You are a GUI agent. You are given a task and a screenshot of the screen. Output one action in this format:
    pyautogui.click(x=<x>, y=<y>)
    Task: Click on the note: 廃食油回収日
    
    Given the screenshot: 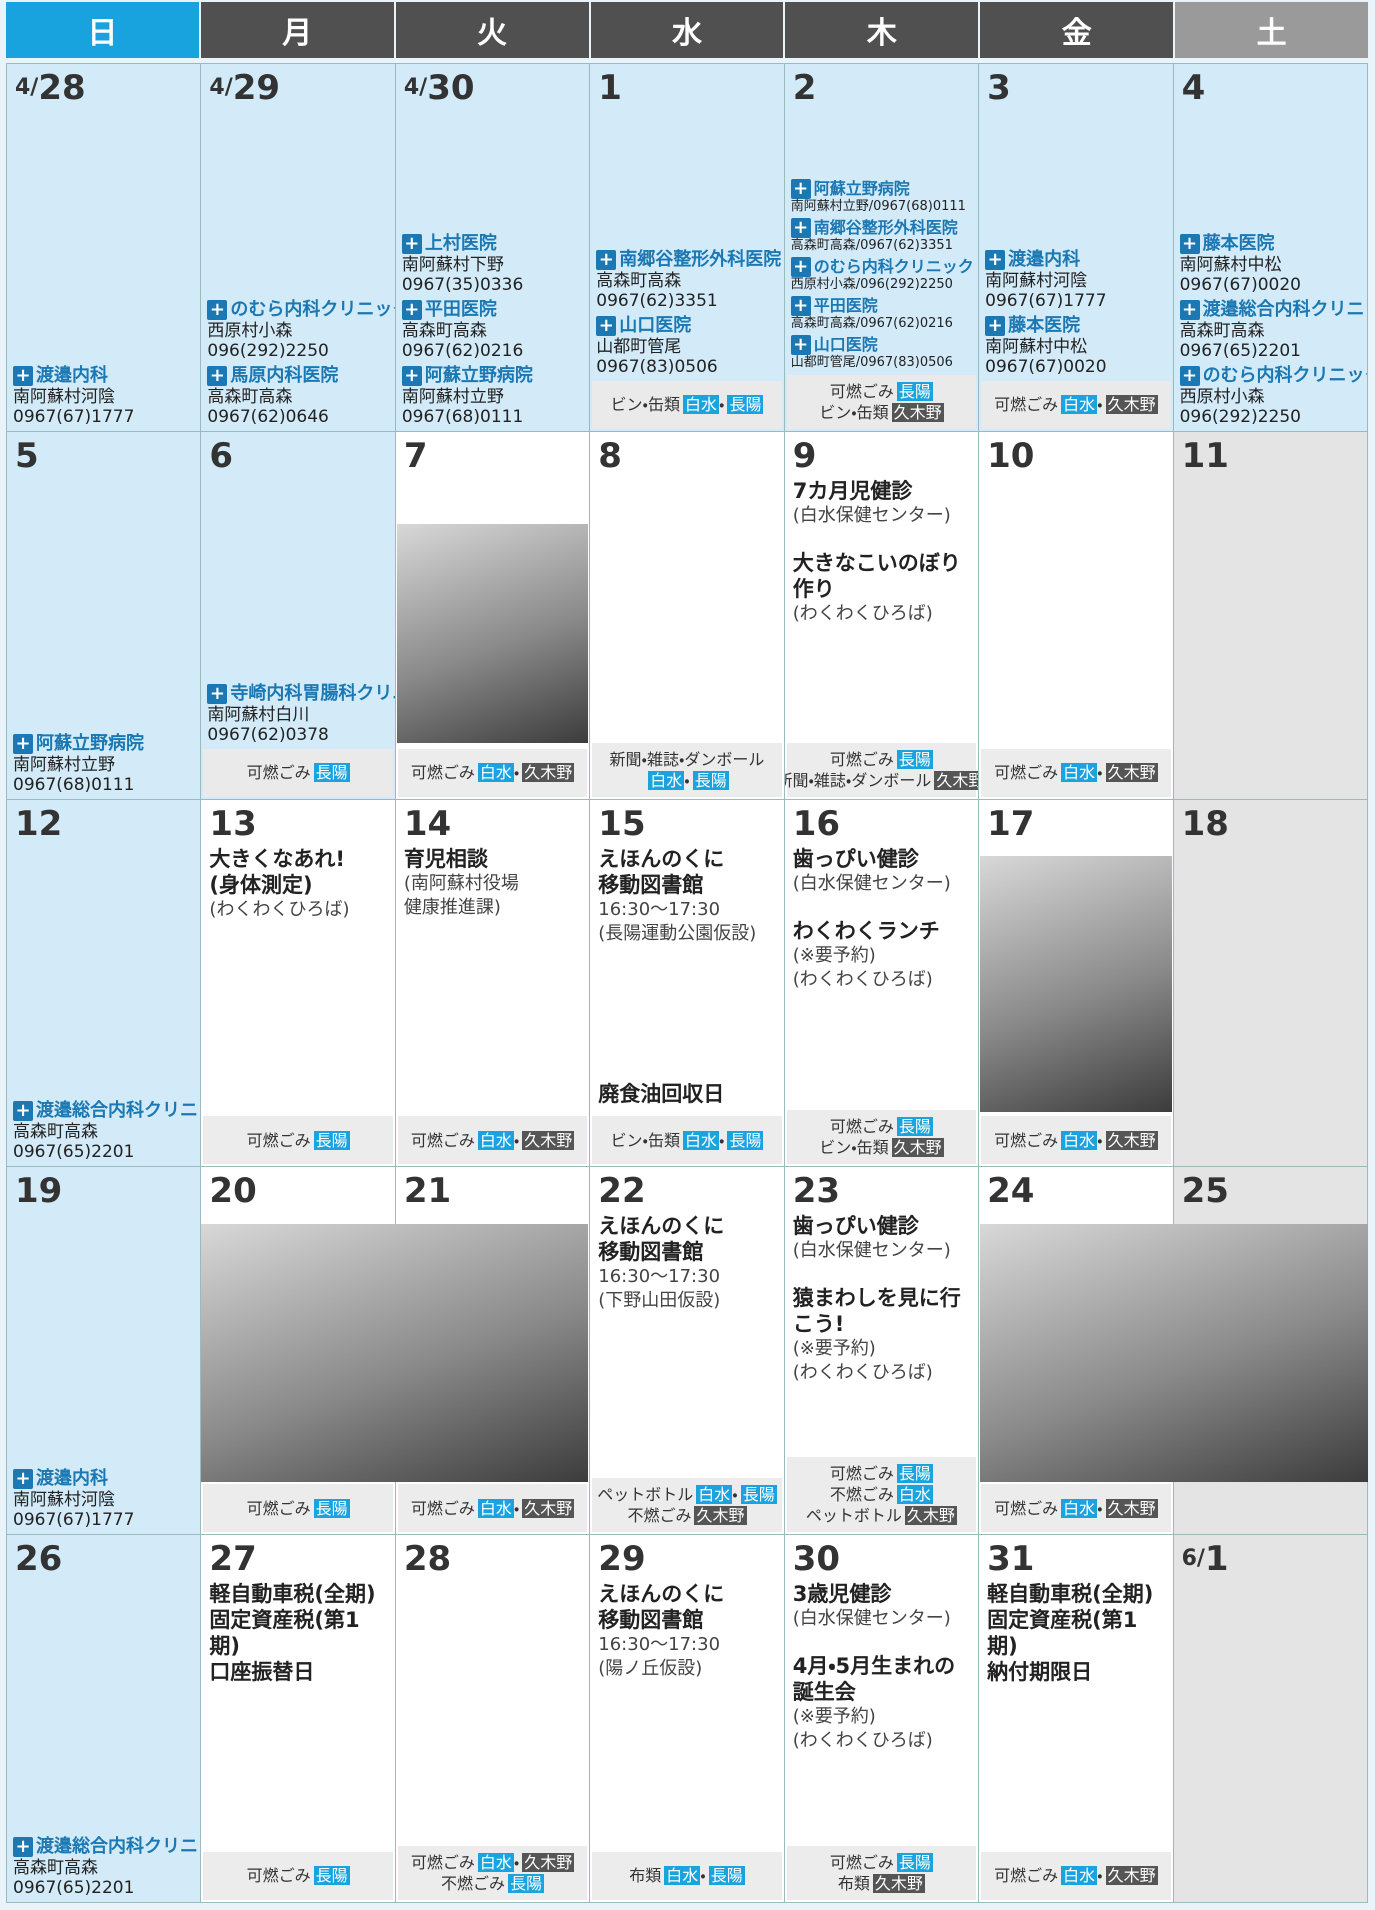 What is the action you would take?
    pyautogui.click(x=661, y=1094)
    